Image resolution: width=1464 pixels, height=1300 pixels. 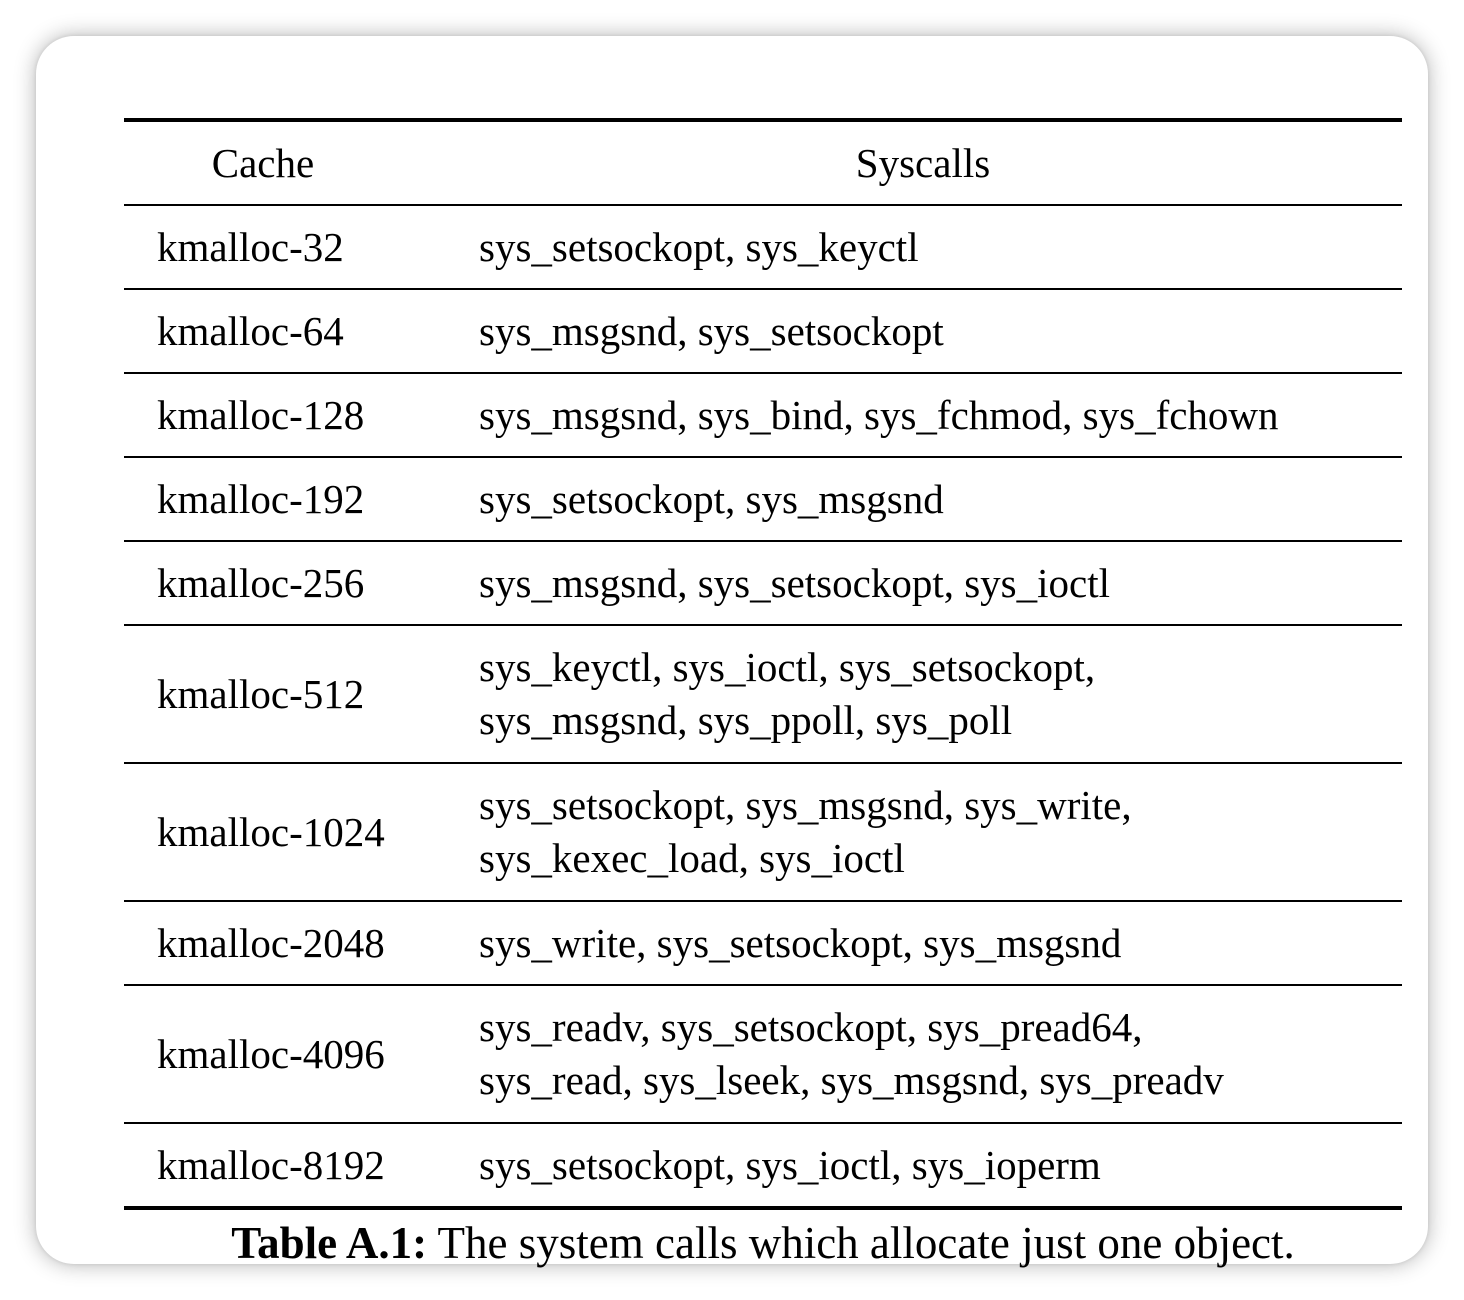 I want to click on cache-cell: kmalloc-4096, so click(x=271, y=1053).